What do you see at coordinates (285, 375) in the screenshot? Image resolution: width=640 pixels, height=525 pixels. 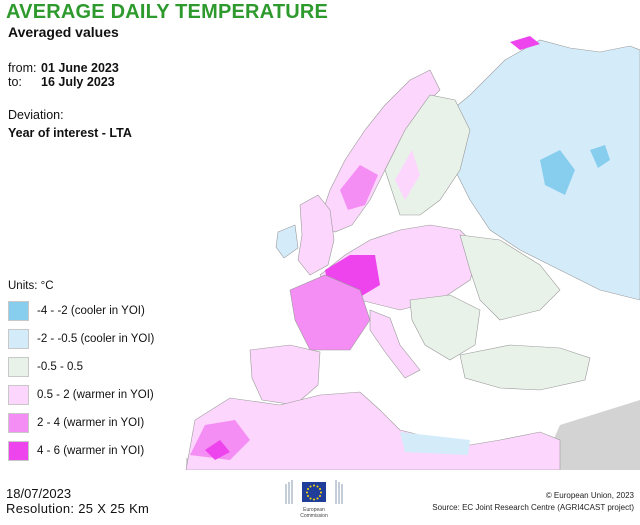 I see `map-region-iberia` at bounding box center [285, 375].